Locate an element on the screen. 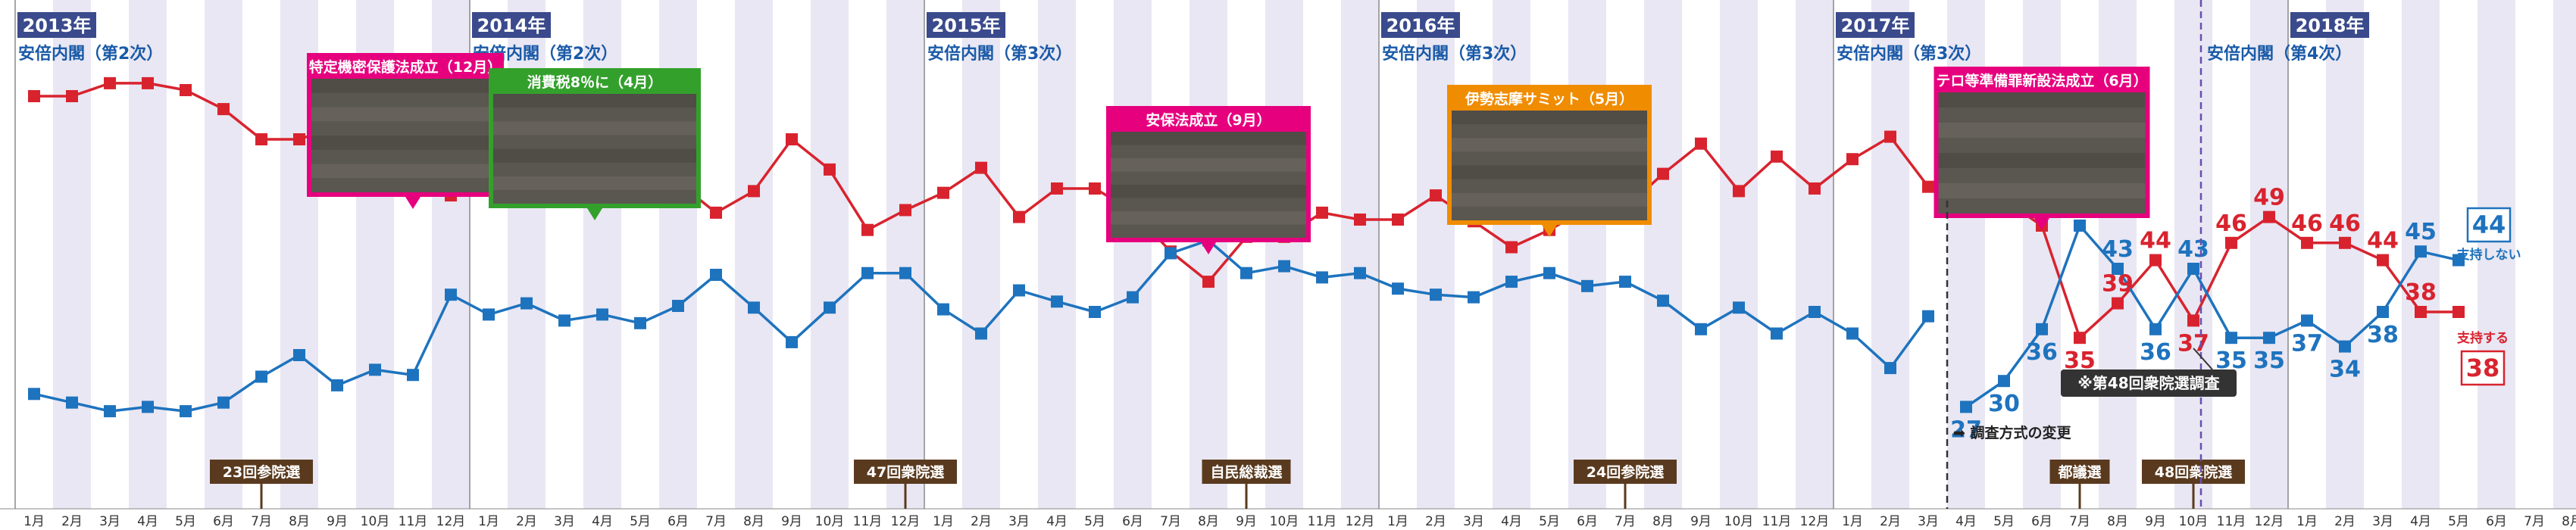  special-survey-badge is located at coordinates (2149, 383).